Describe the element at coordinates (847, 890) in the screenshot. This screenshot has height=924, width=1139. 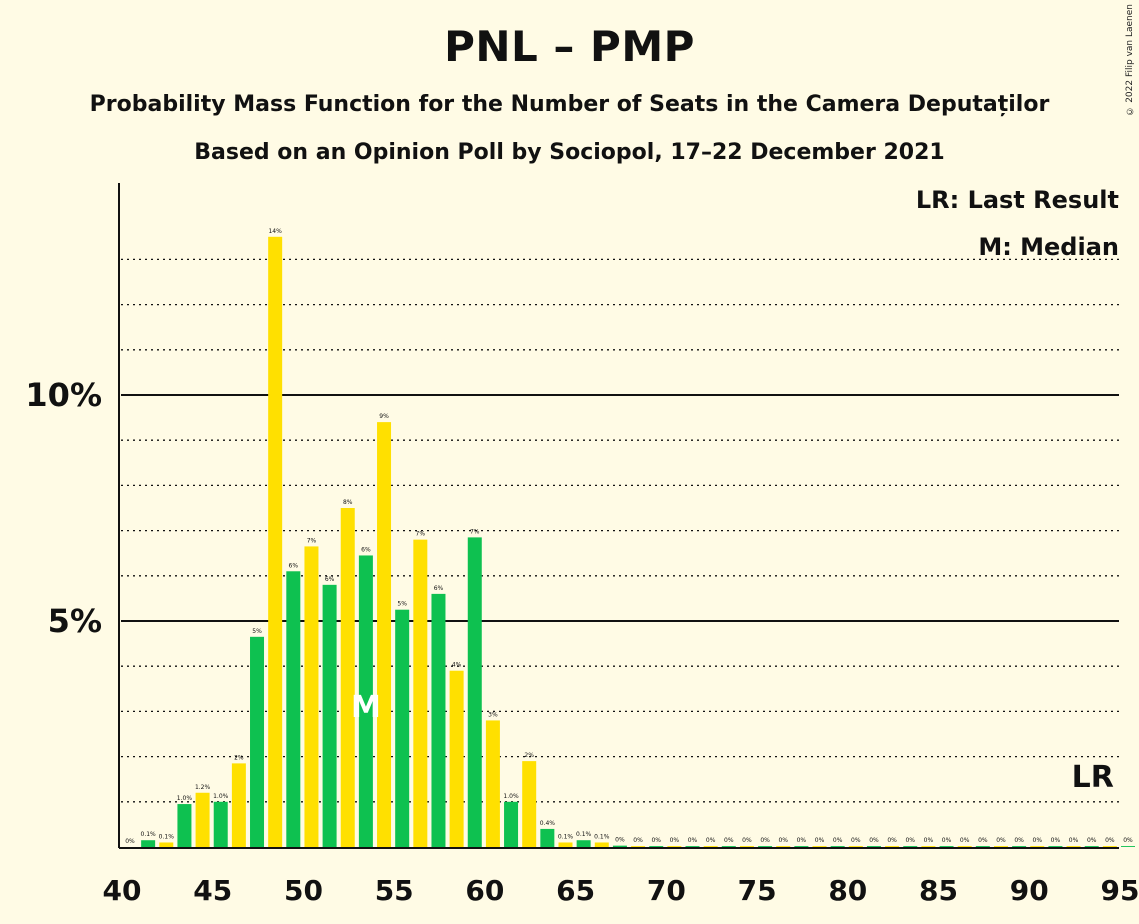
I see `x-tick-label-80: 80` at that location.